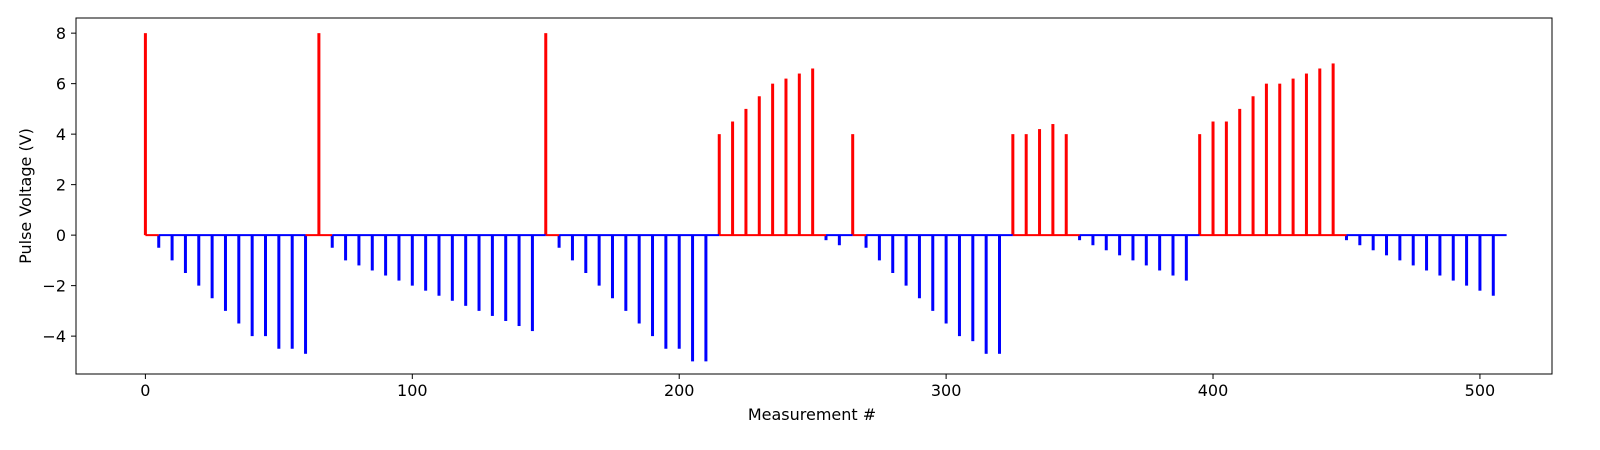 Image resolution: width=1600 pixels, height=450 pixels. What do you see at coordinates (946, 390) in the screenshot?
I see `x-tick-label: 300` at bounding box center [946, 390].